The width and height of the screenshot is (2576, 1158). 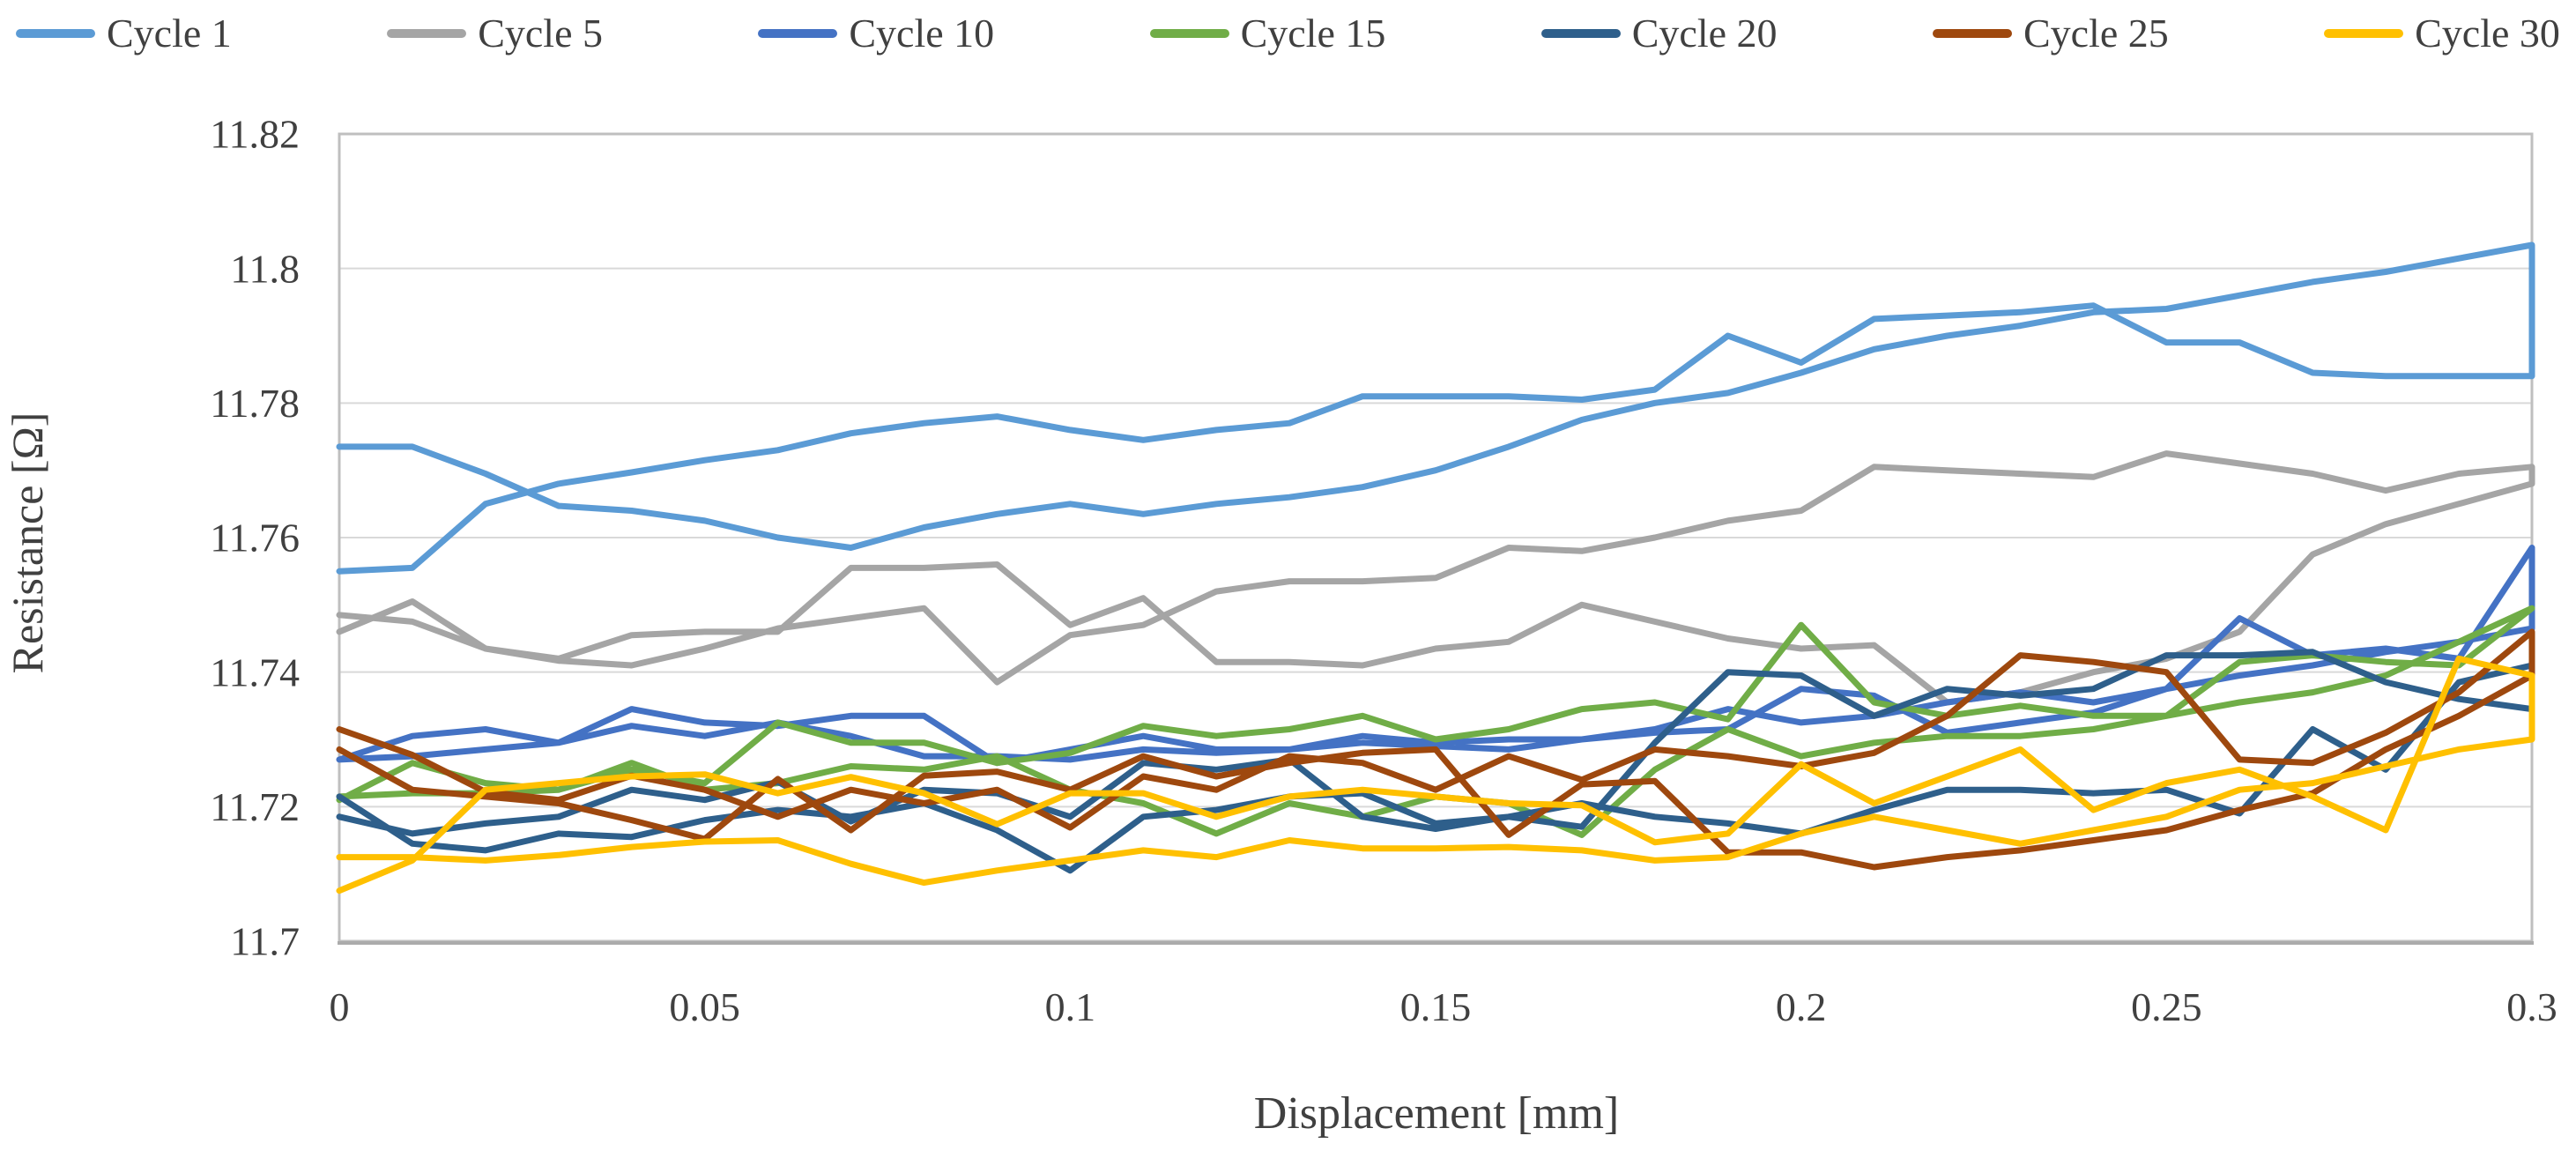 What do you see at coordinates (2166, 1006) in the screenshot?
I see `x-tick-label: 0.25` at bounding box center [2166, 1006].